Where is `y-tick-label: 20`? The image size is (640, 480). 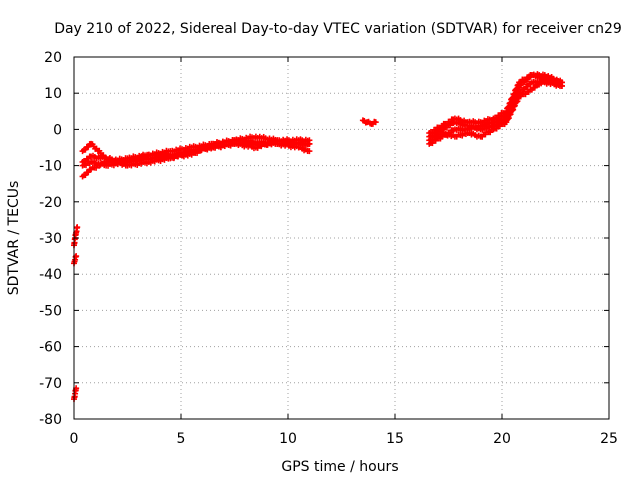
y-tick-label: 20 is located at coordinates (53, 58).